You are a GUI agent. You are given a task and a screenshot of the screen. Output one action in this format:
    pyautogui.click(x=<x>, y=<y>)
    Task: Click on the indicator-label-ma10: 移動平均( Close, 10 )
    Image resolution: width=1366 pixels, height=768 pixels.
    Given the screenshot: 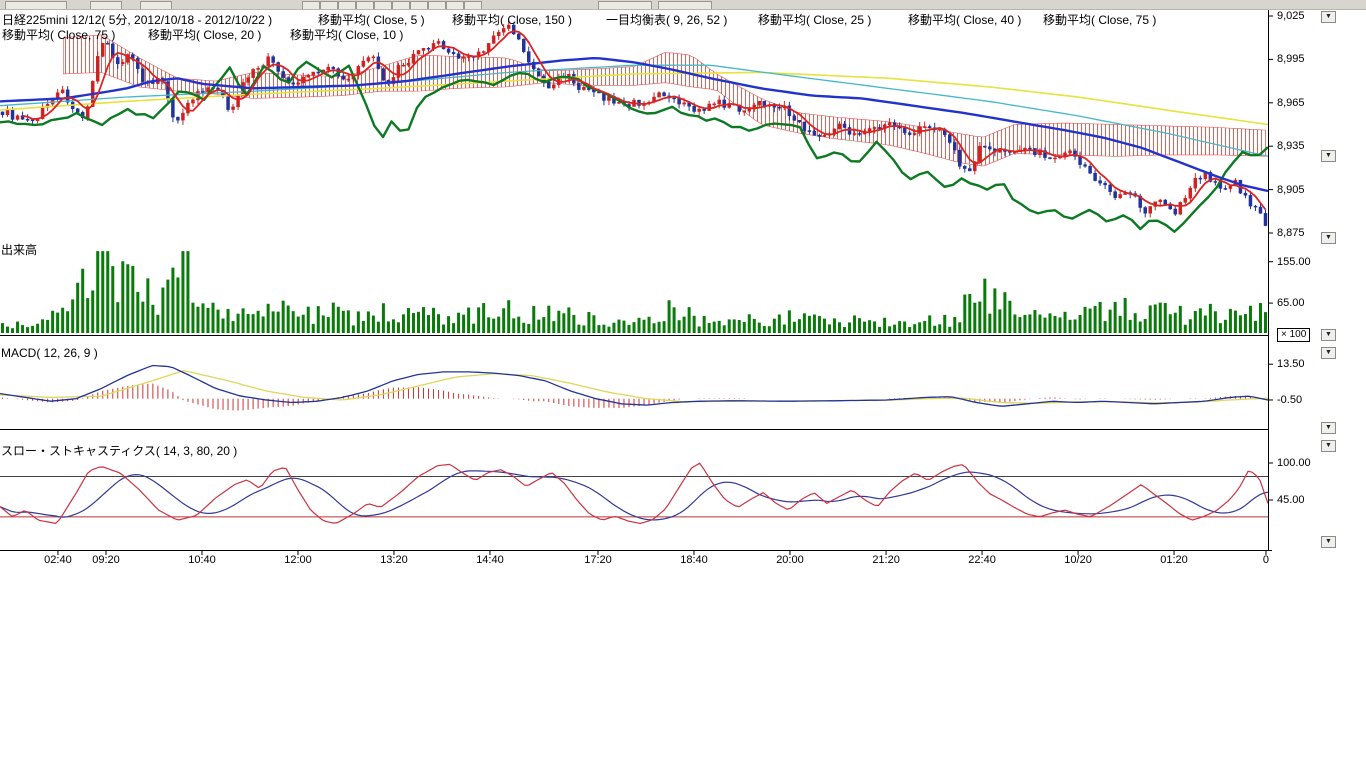 What is the action you would take?
    pyautogui.click(x=347, y=35)
    